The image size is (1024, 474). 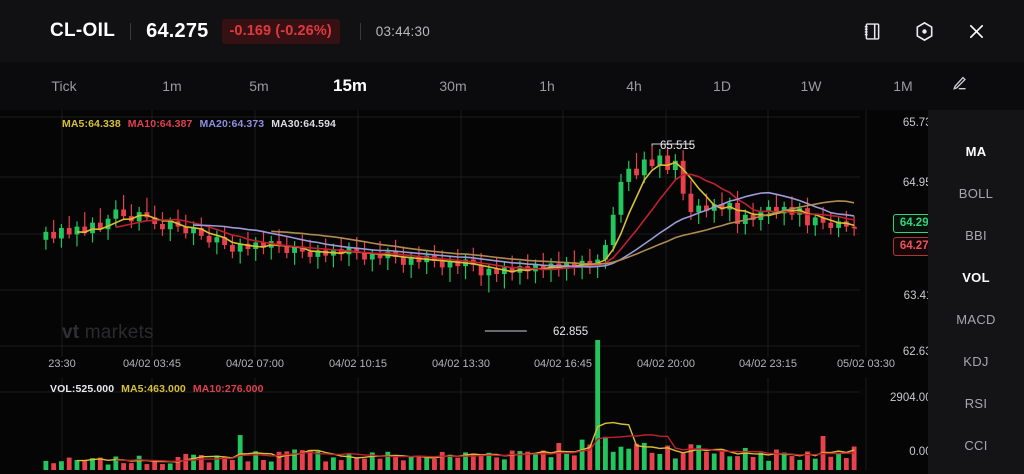 What do you see at coordinates (678, 146) in the screenshot?
I see `high-label: 65.515` at bounding box center [678, 146].